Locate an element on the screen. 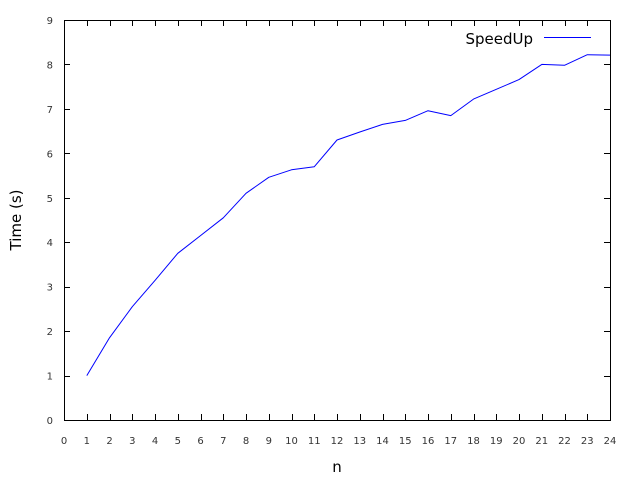  x-tick-label: 14 is located at coordinates (382, 441).